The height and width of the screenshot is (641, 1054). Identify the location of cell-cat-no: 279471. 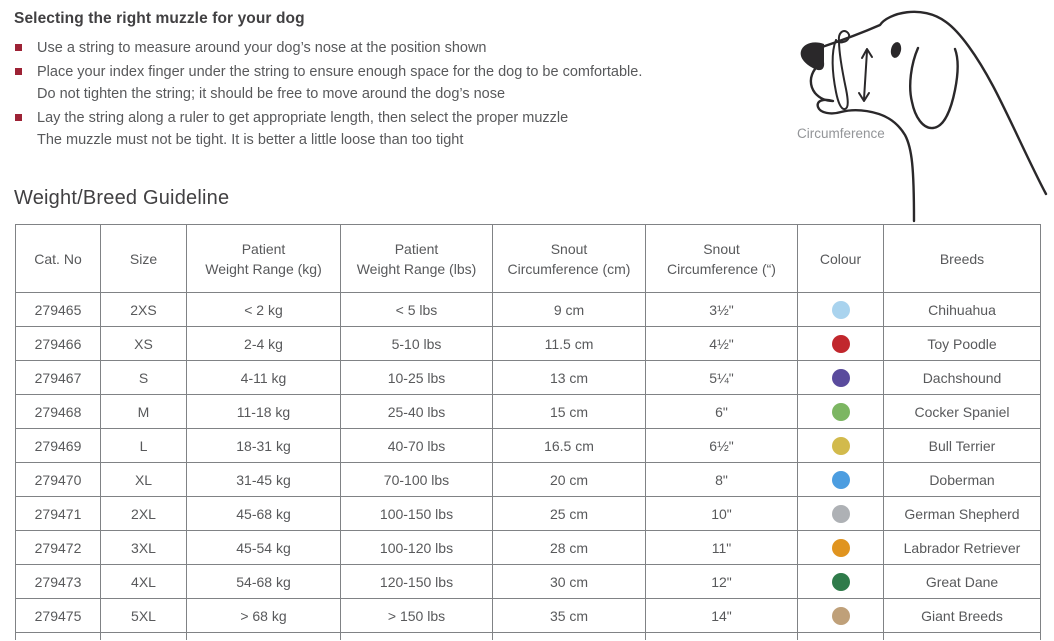
(58, 513).